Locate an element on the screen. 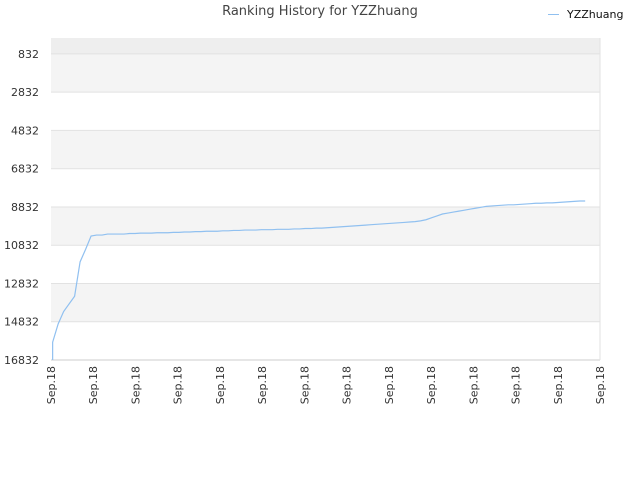  legend-line-icon is located at coordinates (553, 14).